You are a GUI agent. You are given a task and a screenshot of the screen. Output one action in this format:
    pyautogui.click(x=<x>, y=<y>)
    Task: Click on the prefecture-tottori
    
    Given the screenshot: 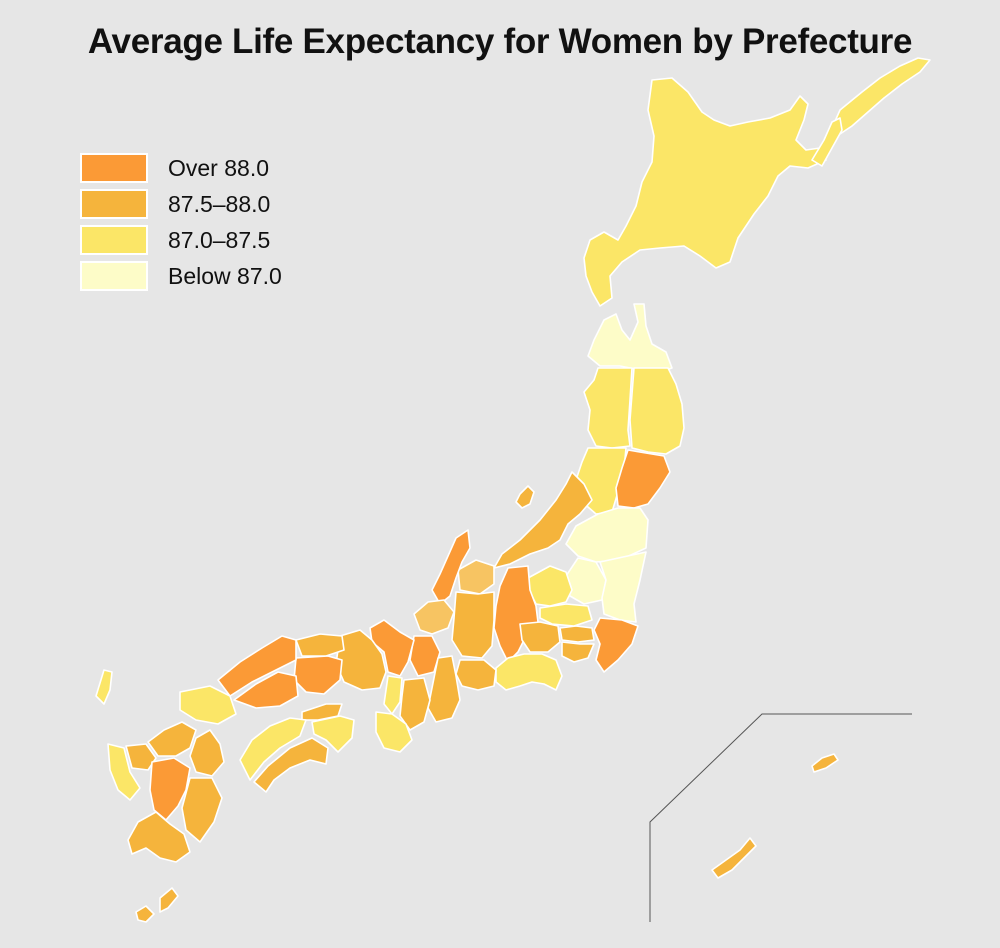 What is the action you would take?
    pyautogui.click(x=320, y=645)
    